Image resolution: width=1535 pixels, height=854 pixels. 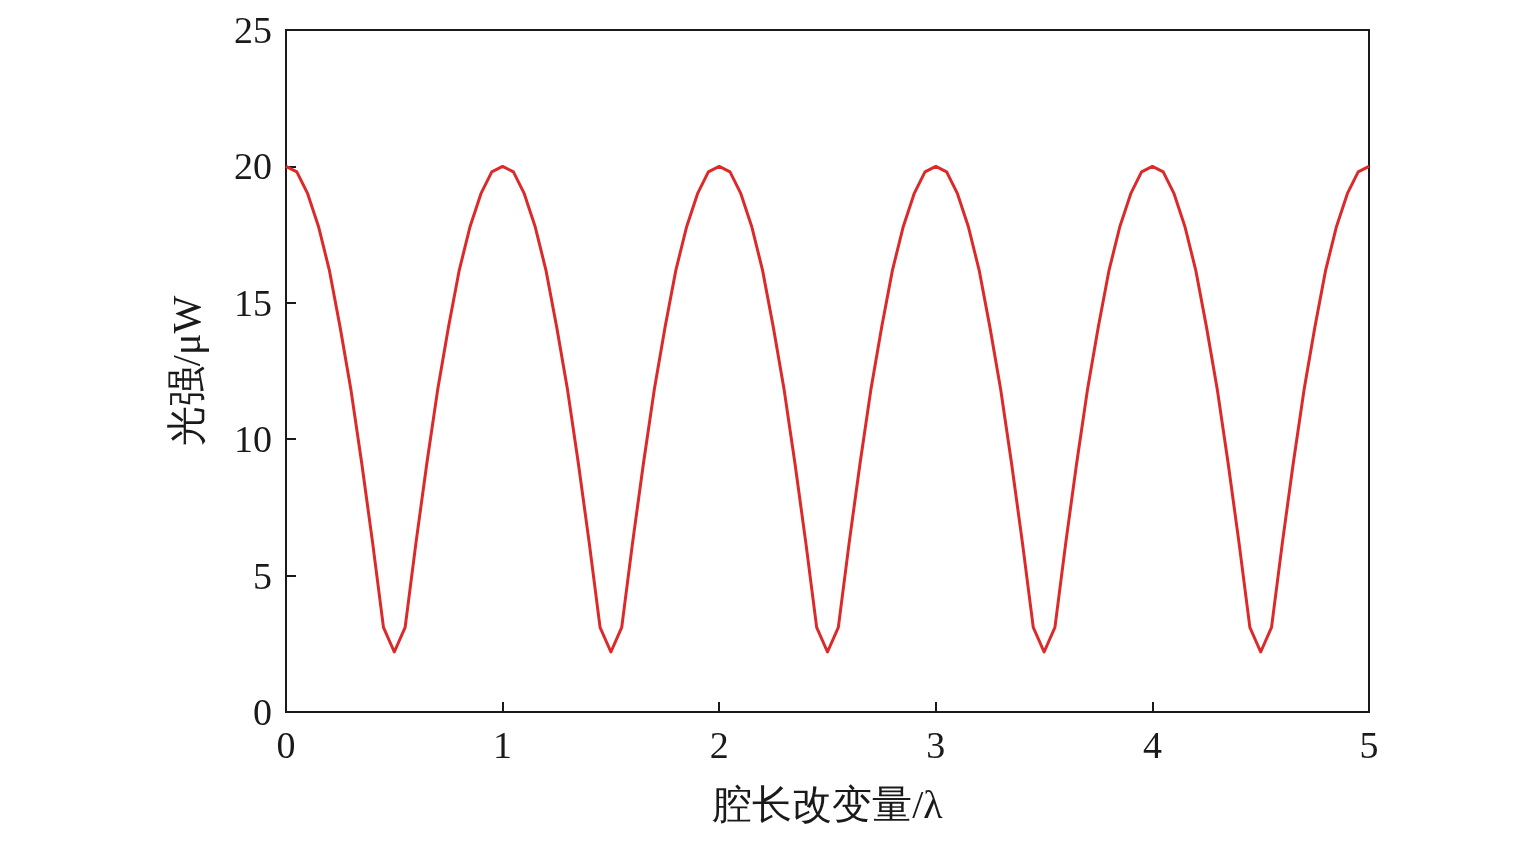 What do you see at coordinates (262, 712) in the screenshot?
I see `y-tick-label: 0` at bounding box center [262, 712].